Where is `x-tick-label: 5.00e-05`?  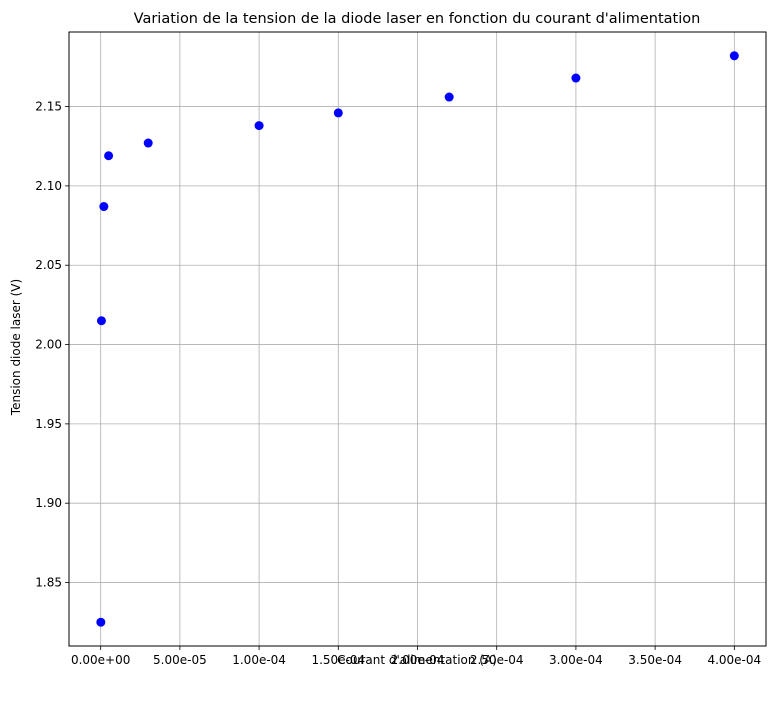
x-tick-label: 5.00e-05 is located at coordinates (180, 660).